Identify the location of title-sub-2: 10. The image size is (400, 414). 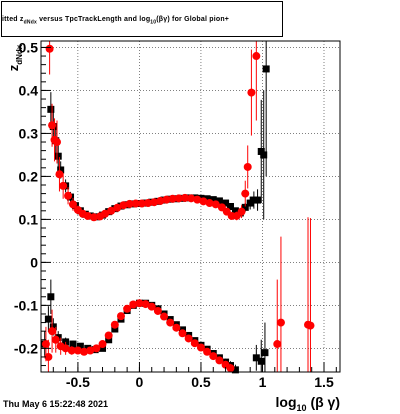
(153, 22).